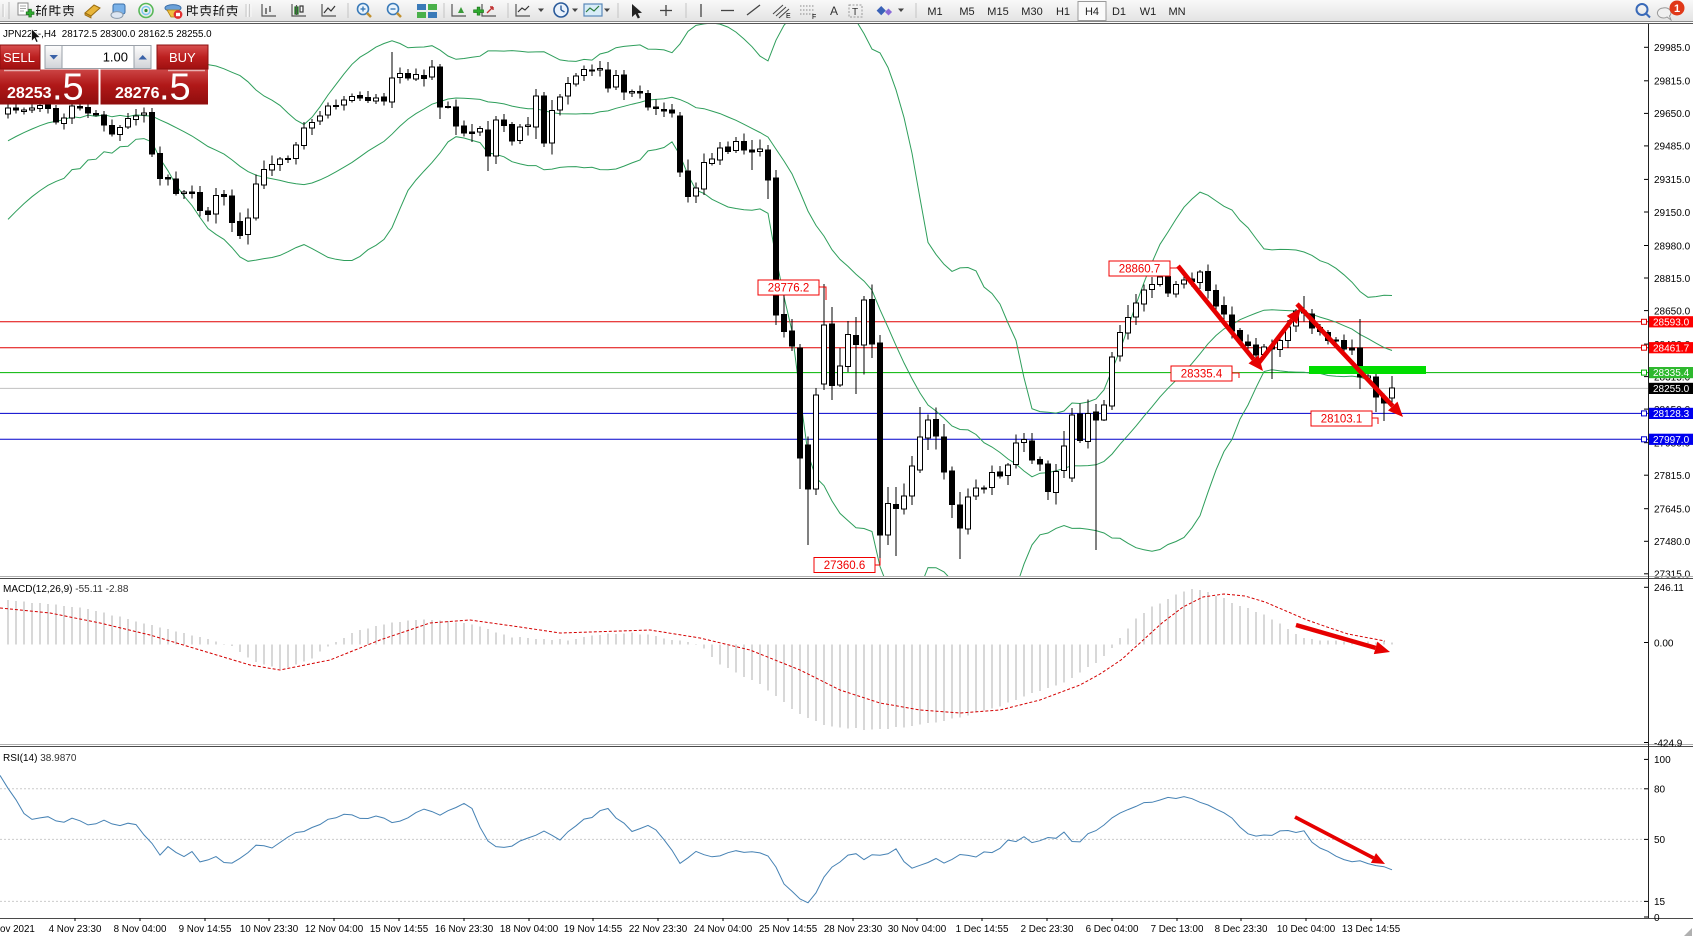  What do you see at coordinates (1660, 840) in the screenshot?
I see `svg-text: 50` at bounding box center [1660, 840].